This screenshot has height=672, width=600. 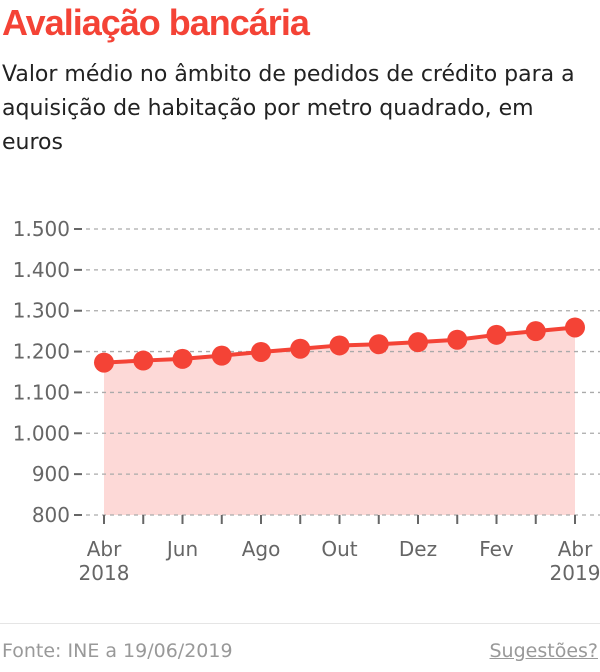 What do you see at coordinates (51, 515) in the screenshot?
I see `y-tick-label: 800` at bounding box center [51, 515].